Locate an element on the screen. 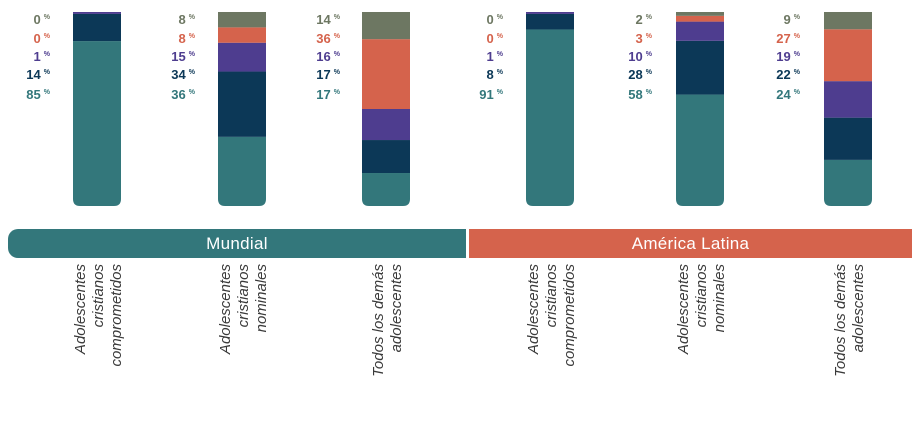  group-banner-label: América Latina is located at coordinates (691, 243).